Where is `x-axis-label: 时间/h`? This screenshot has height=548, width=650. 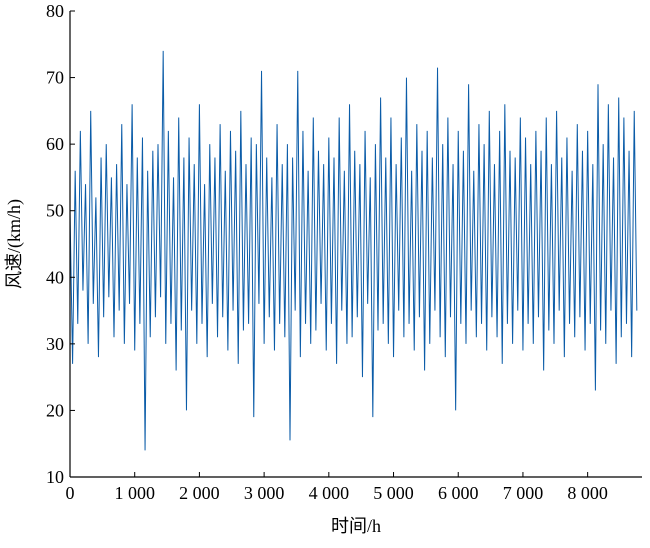 x-axis-label: 时间/h is located at coordinates (356, 526).